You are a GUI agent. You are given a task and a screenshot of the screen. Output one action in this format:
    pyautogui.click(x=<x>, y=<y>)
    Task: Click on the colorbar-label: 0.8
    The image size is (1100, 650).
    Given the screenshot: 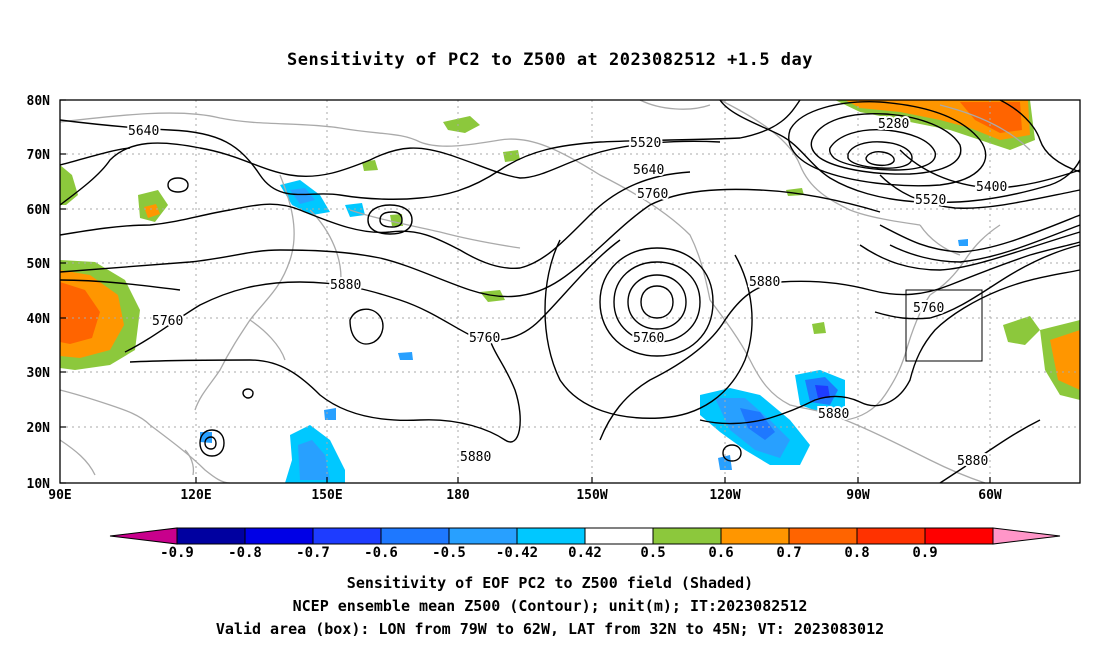 What is the action you would take?
    pyautogui.click(x=856, y=553)
    